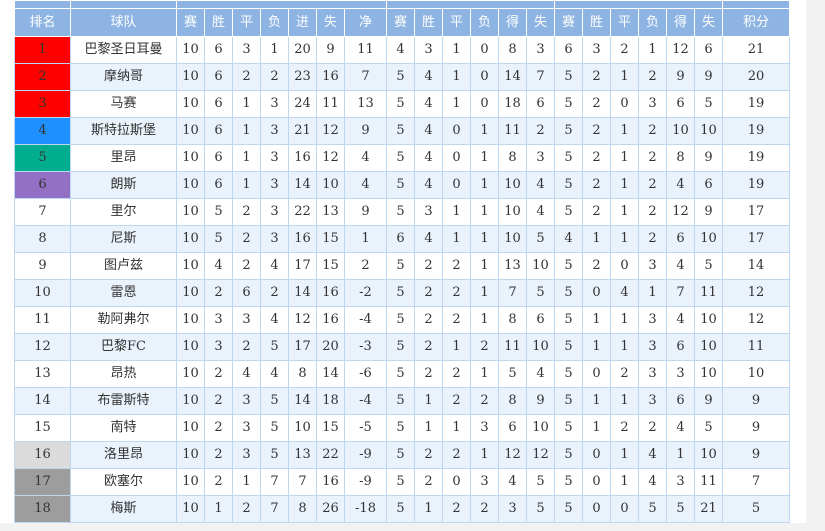  I want to click on total-stat-cell: 7, so click(365, 77).